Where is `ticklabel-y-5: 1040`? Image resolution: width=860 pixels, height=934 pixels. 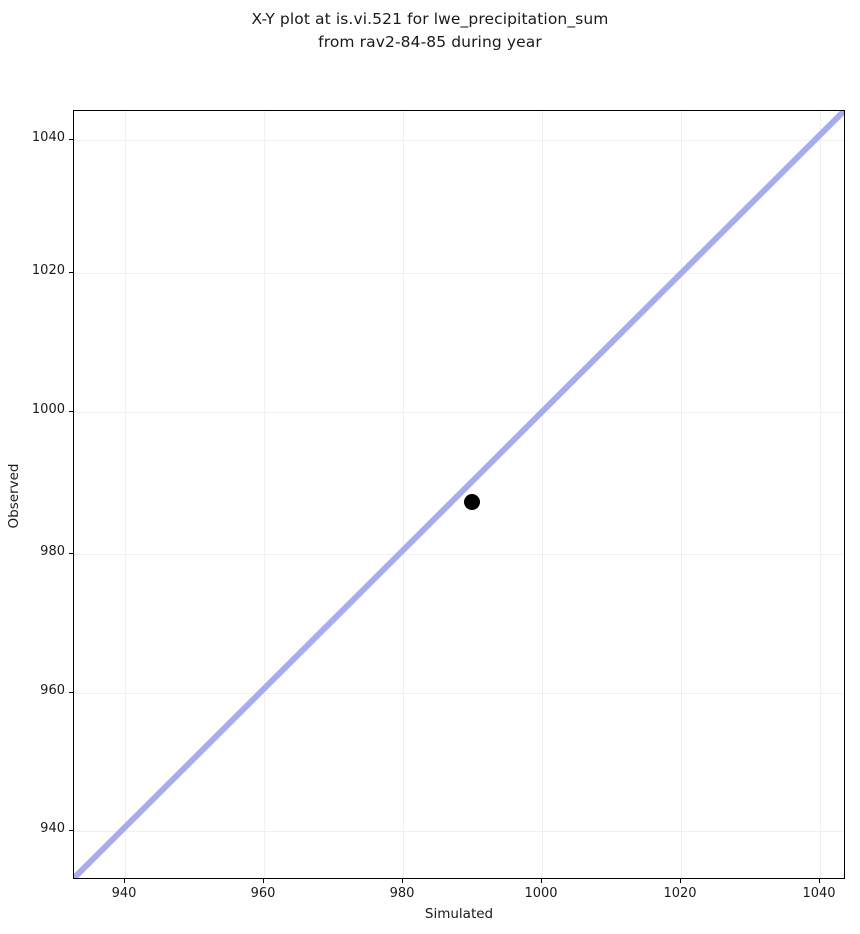
ticklabel-y-5: 1040 is located at coordinates (48, 137).